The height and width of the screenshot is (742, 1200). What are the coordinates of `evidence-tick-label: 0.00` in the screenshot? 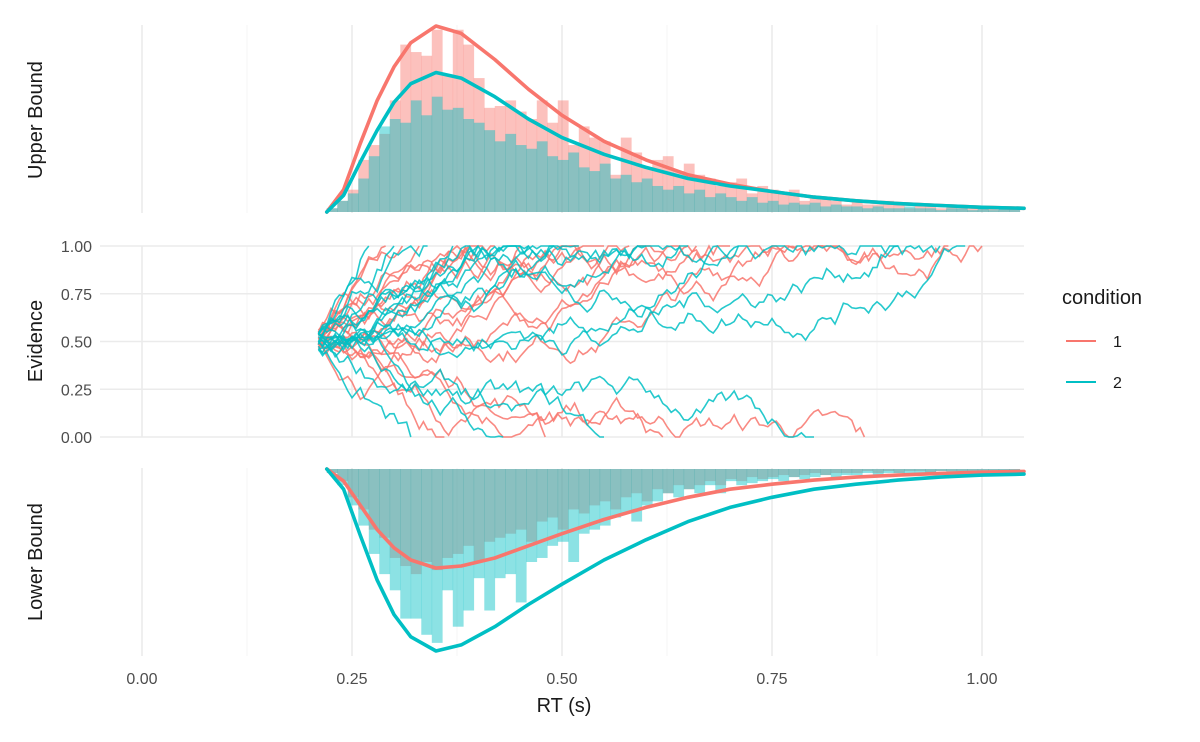 It's located at (76, 438).